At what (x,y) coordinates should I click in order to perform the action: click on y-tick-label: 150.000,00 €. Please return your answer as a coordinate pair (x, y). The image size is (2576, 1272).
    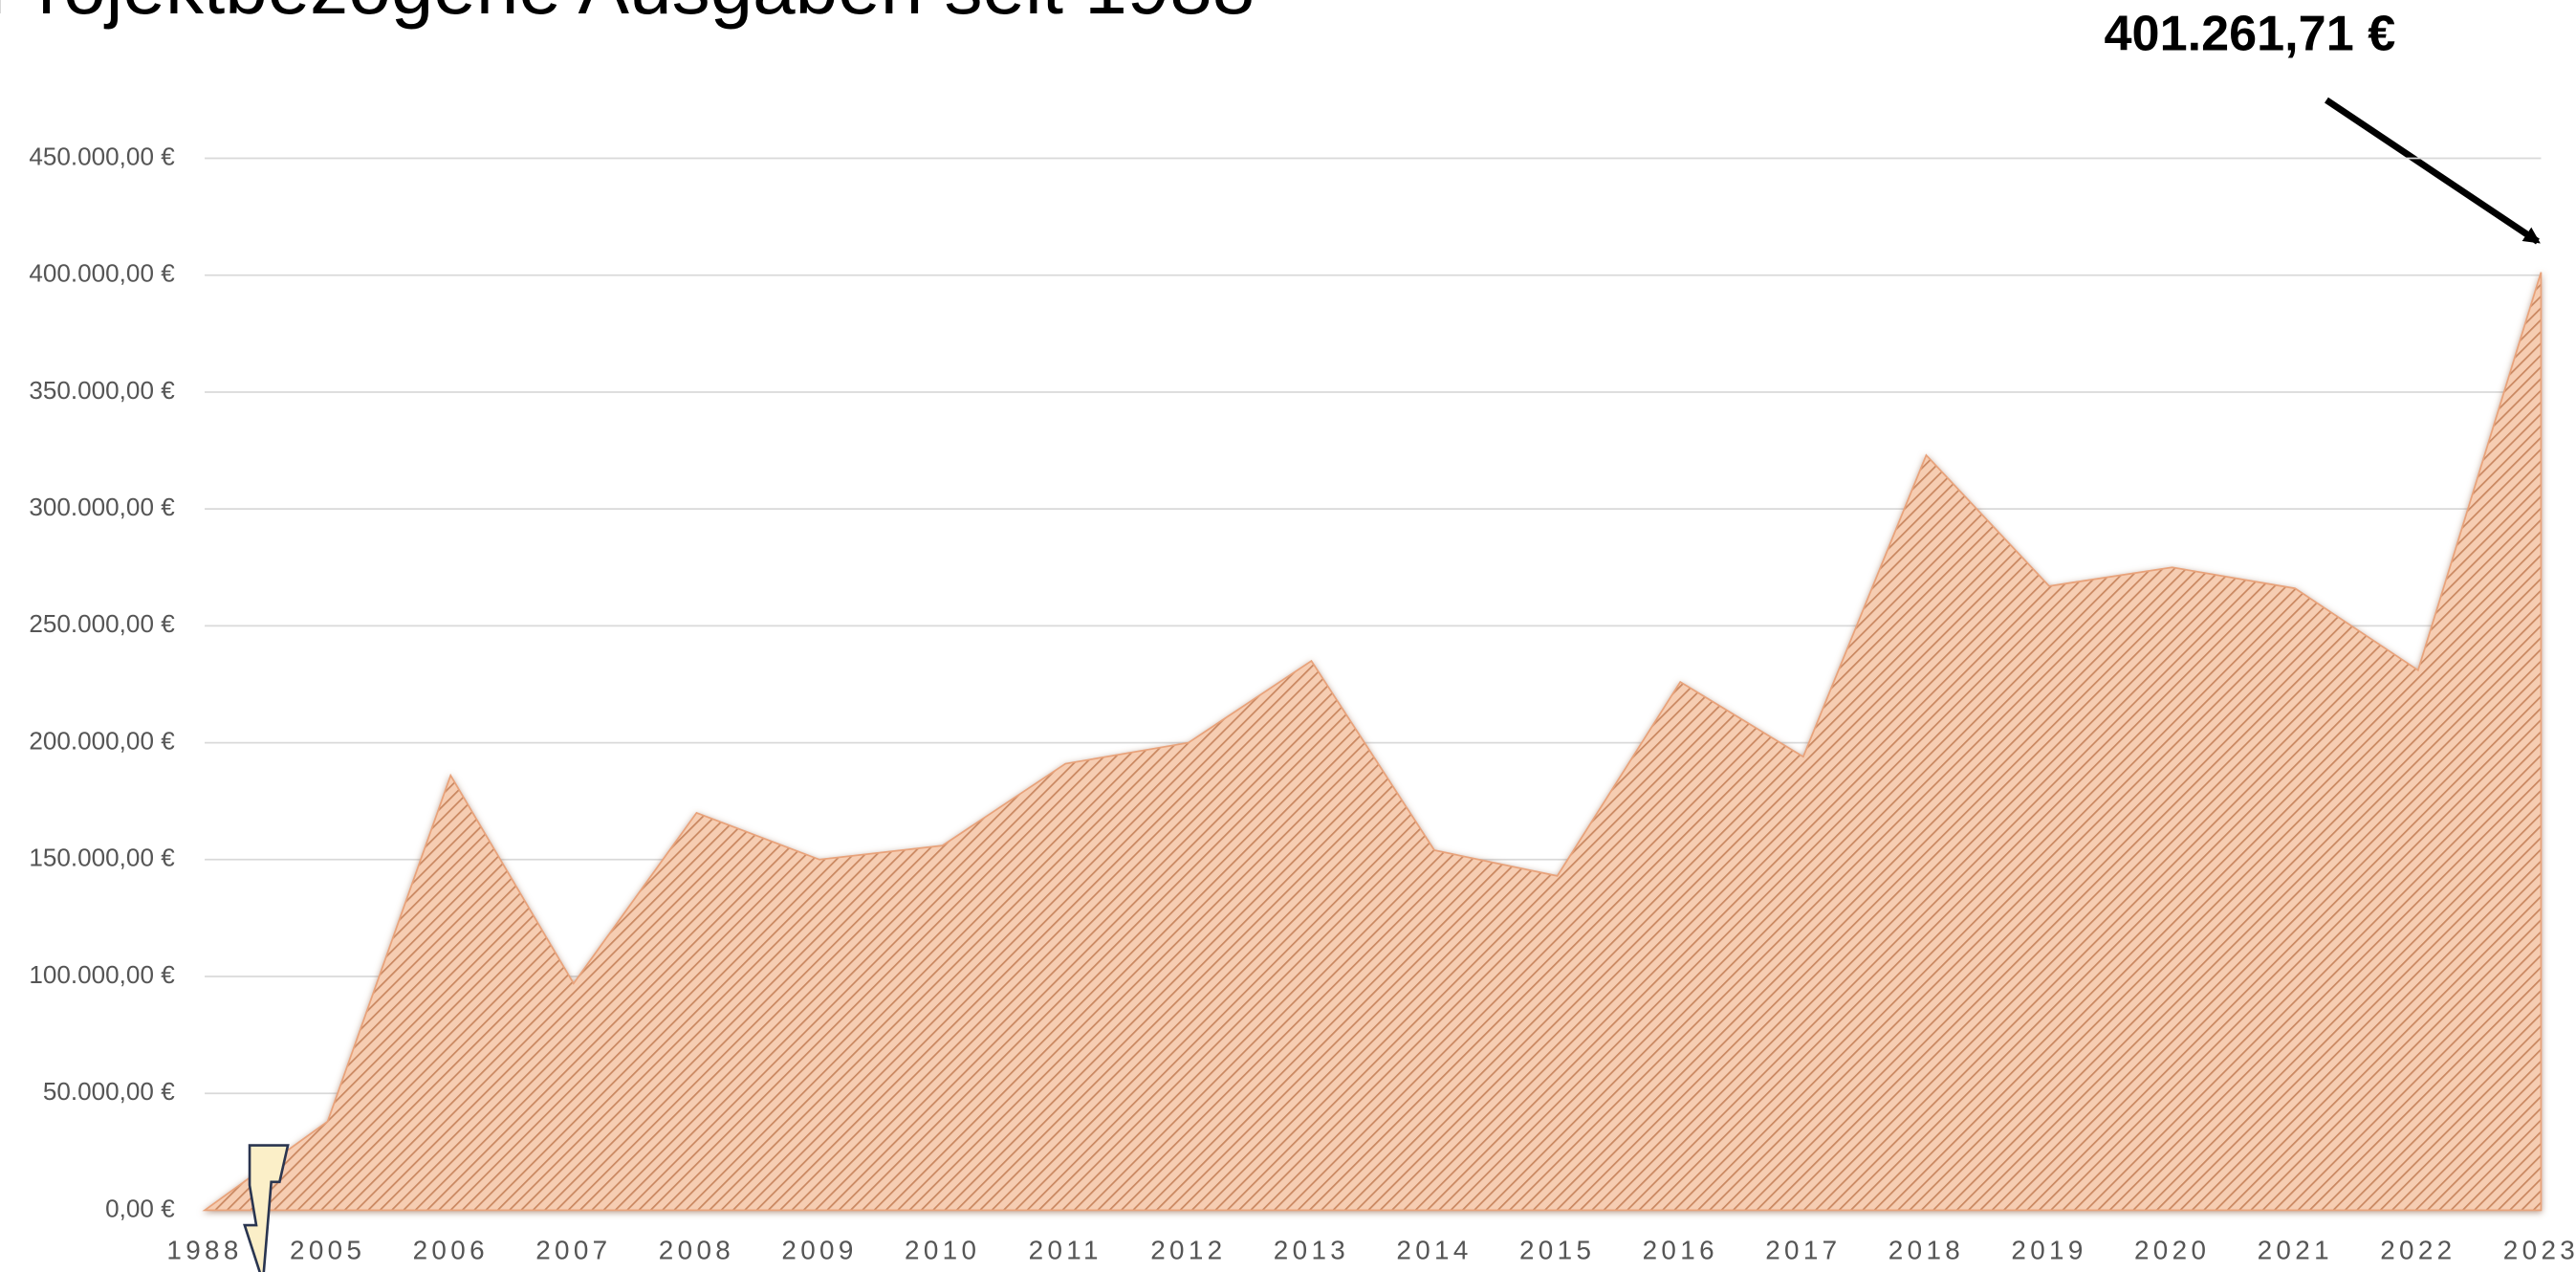
    Looking at the image, I should click on (102, 858).